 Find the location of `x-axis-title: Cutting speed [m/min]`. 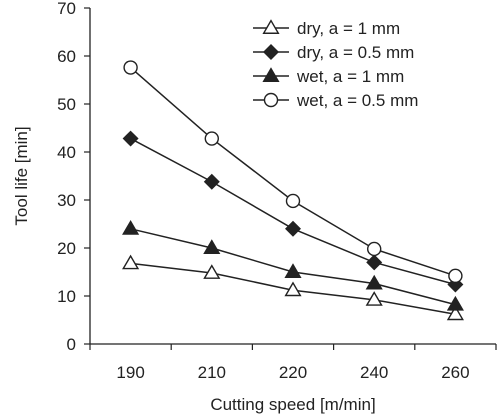

x-axis-title: Cutting speed [m/min] is located at coordinates (292, 404).